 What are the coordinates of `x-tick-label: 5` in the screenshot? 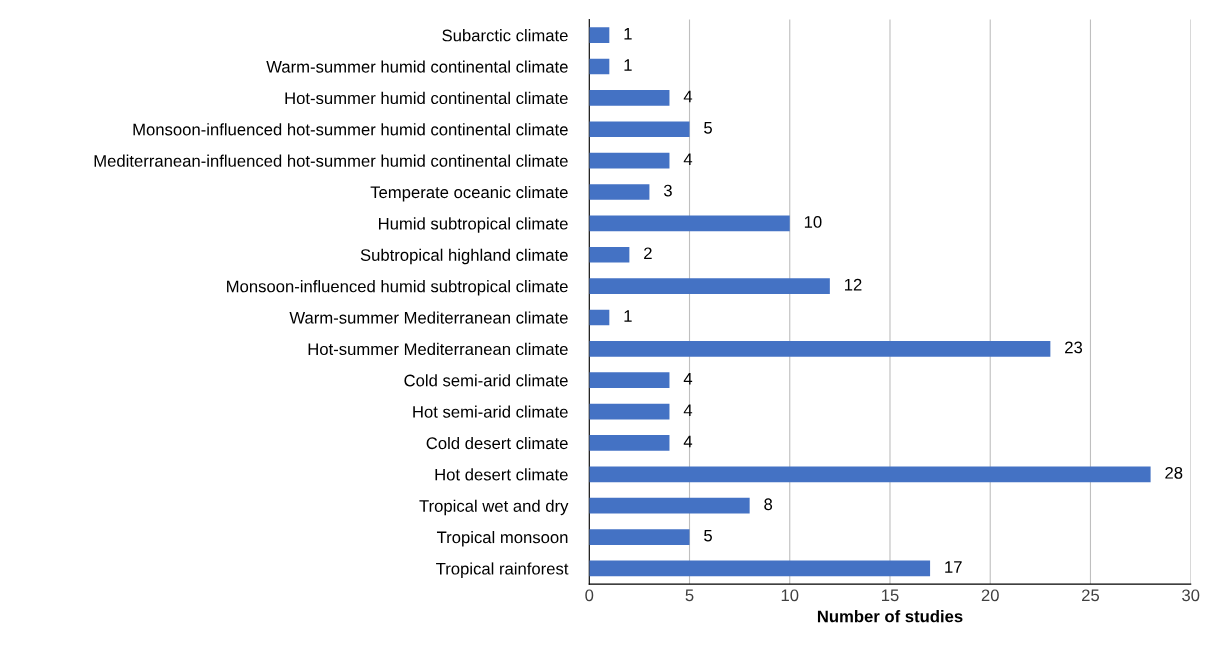 It's located at (689, 595).